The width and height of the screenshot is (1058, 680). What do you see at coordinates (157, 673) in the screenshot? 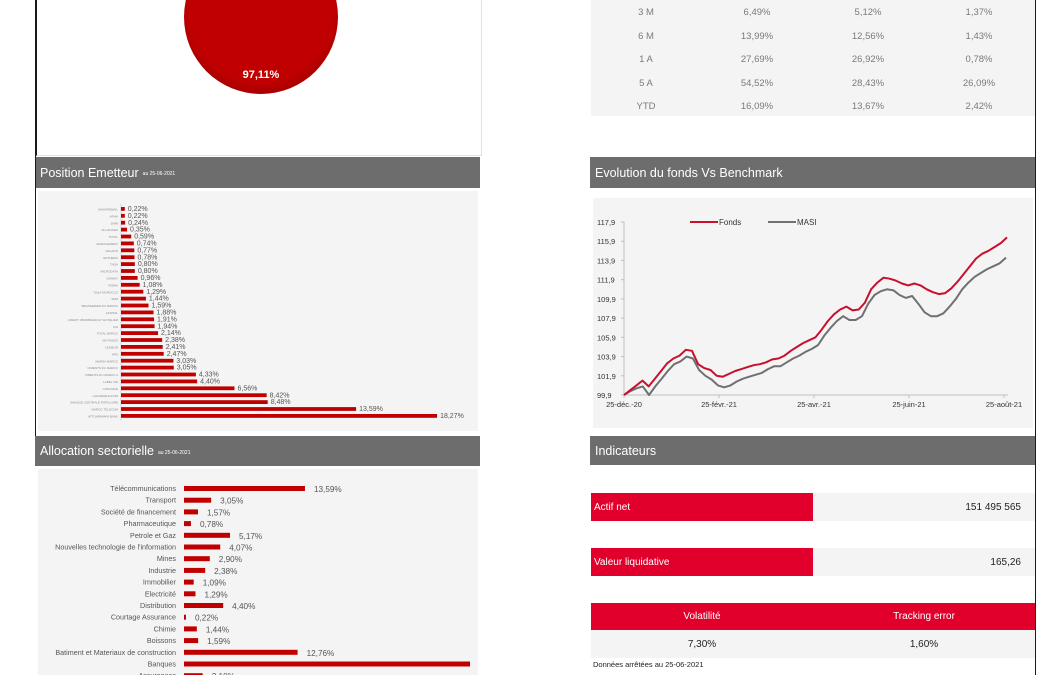
I see `secteur-category-label: Assurances` at bounding box center [157, 673].